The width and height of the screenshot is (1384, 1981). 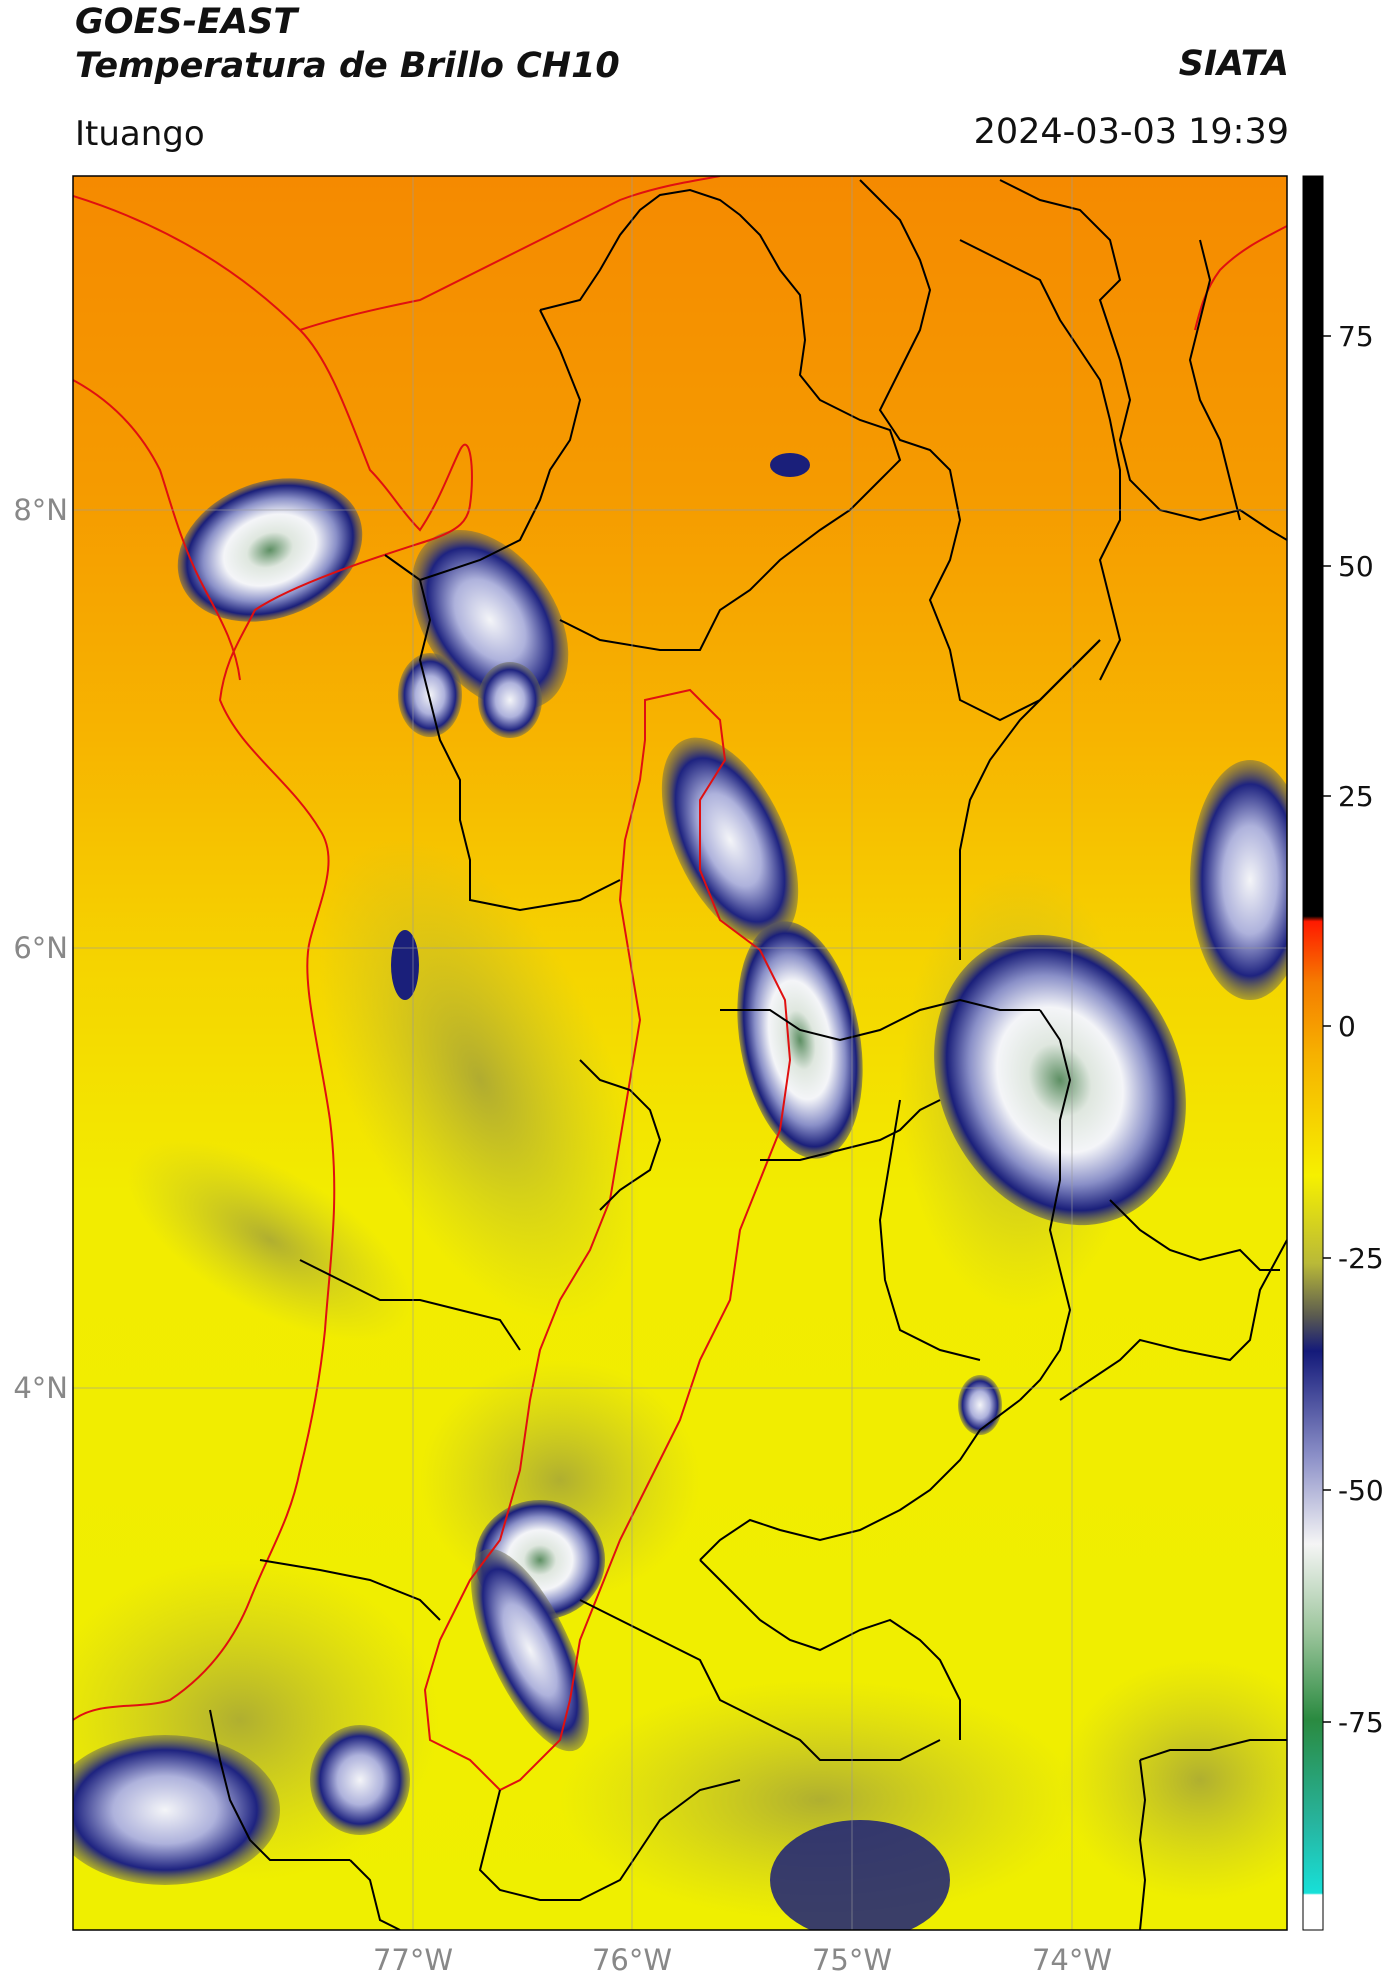 What do you see at coordinates (852, 1960) in the screenshot?
I see `lon-label-75w: 75°W` at bounding box center [852, 1960].